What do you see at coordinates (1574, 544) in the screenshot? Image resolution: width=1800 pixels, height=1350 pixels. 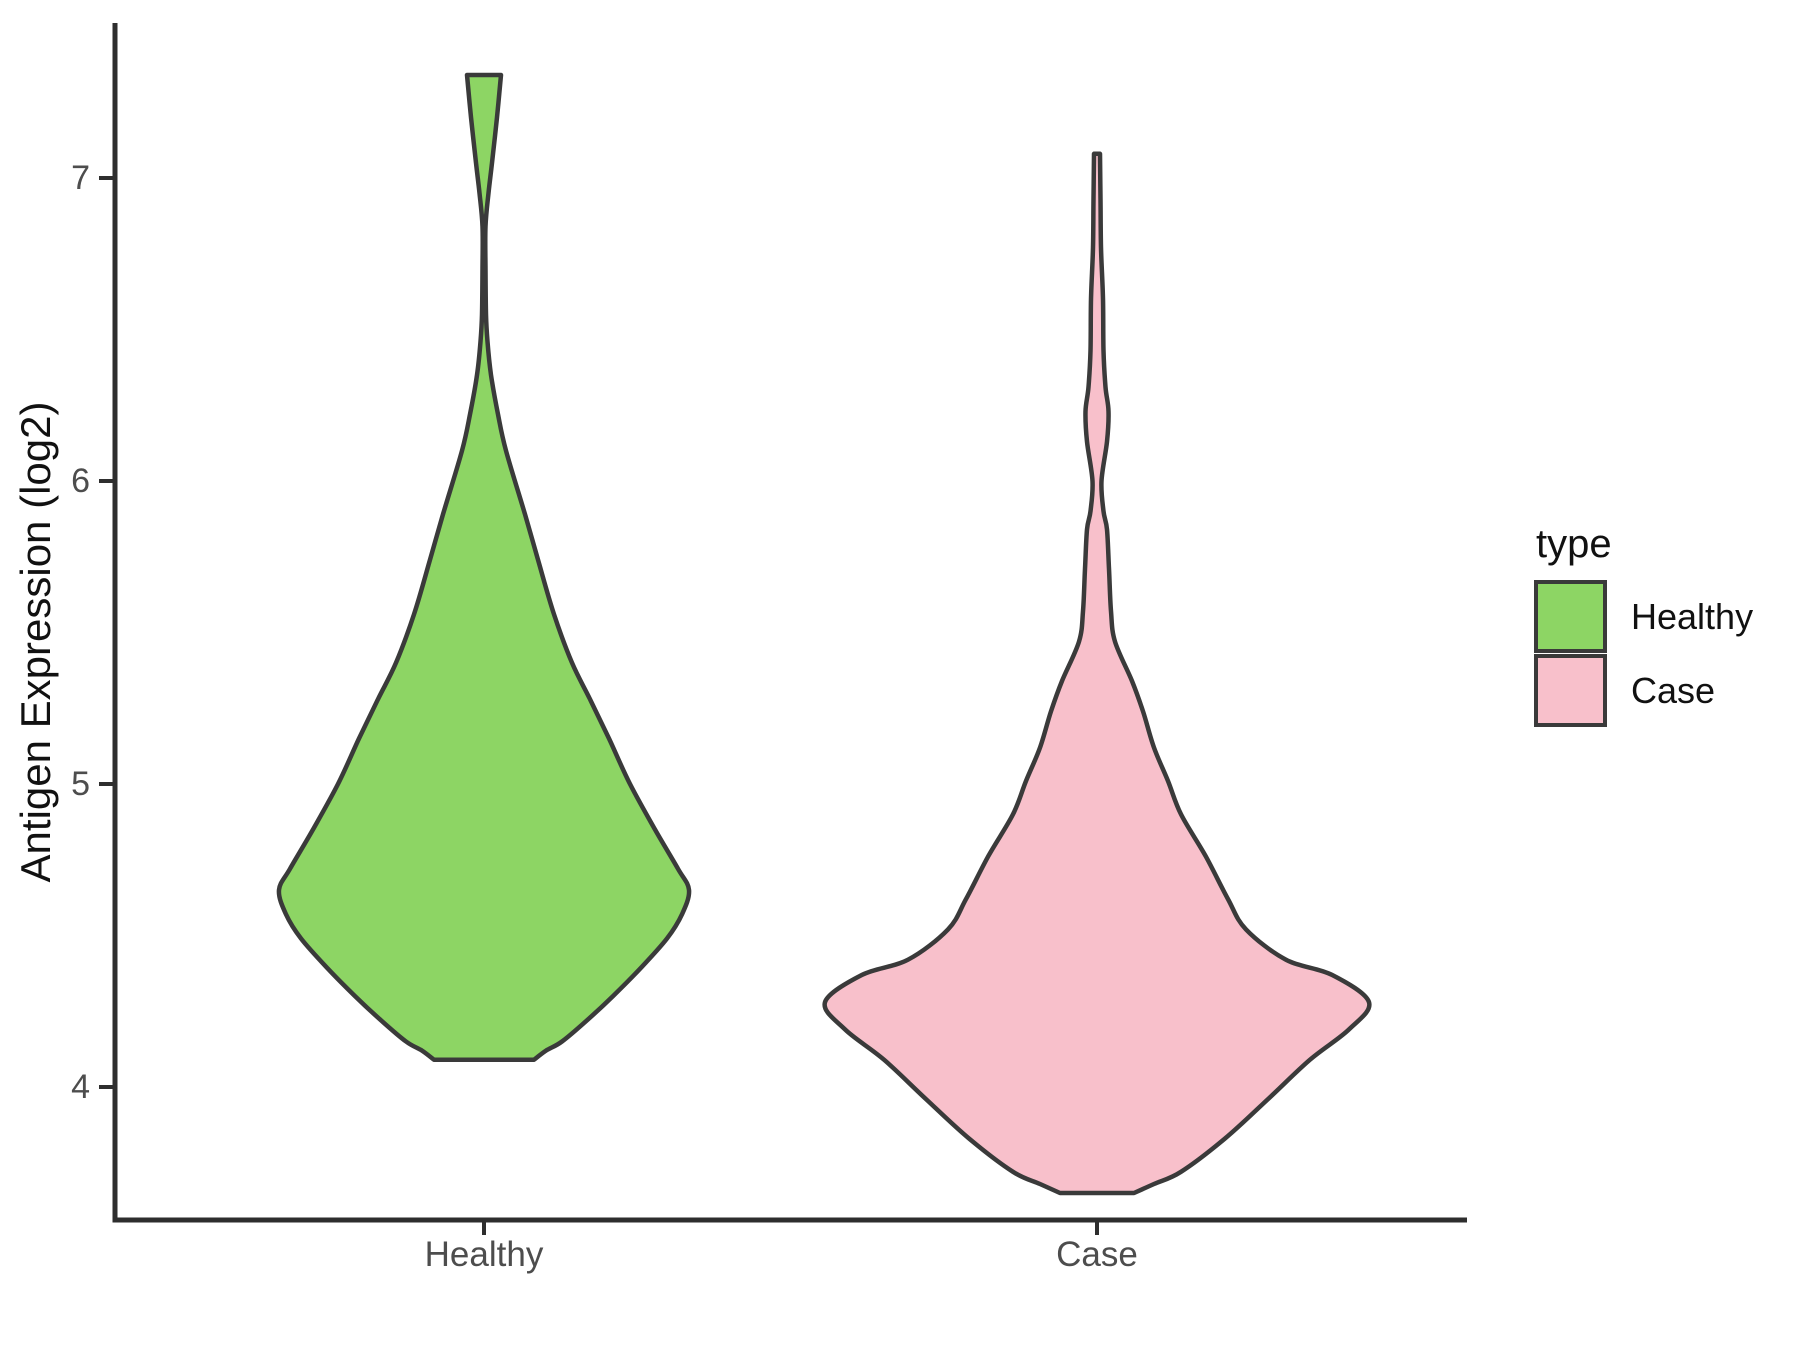 I see `legend-title: type` at bounding box center [1574, 544].